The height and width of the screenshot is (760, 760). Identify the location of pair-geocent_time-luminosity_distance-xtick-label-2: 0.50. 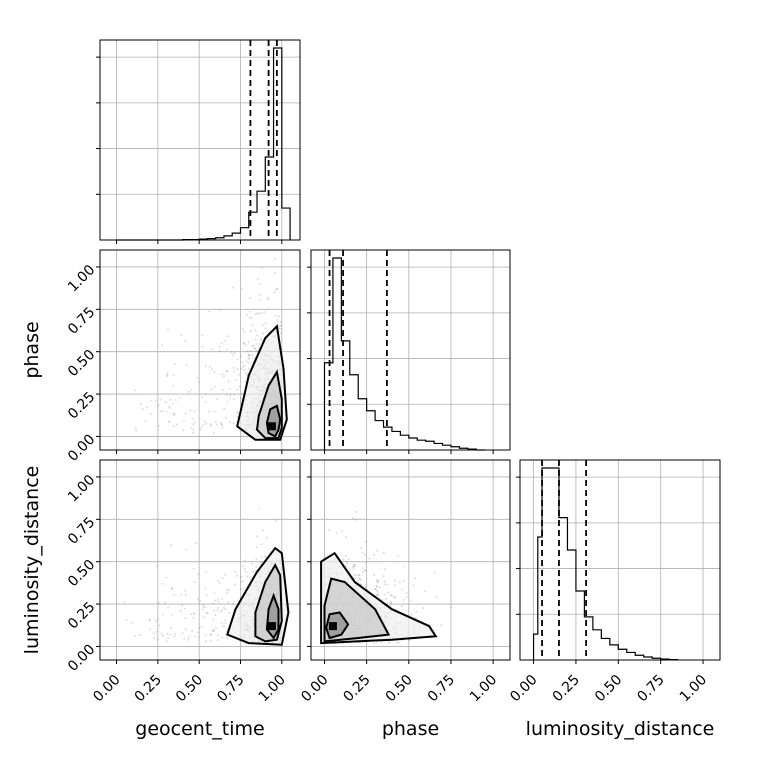
(189, 688).